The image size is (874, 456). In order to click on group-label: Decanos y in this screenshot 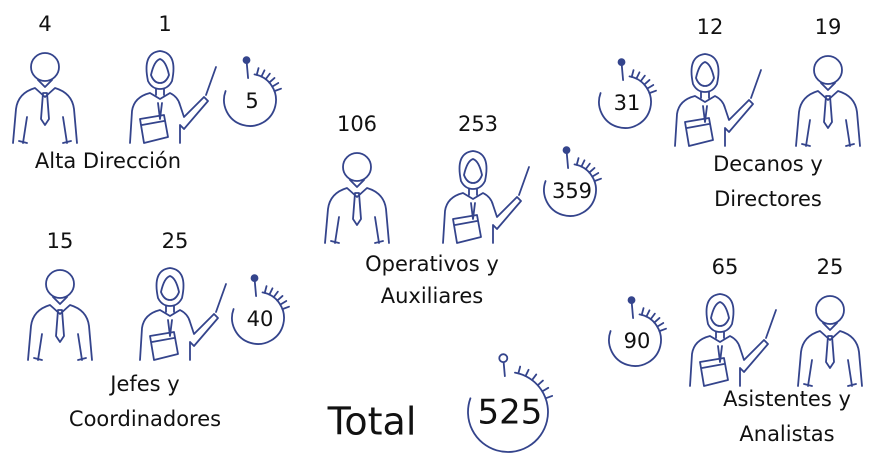, I will do `click(768, 164)`.